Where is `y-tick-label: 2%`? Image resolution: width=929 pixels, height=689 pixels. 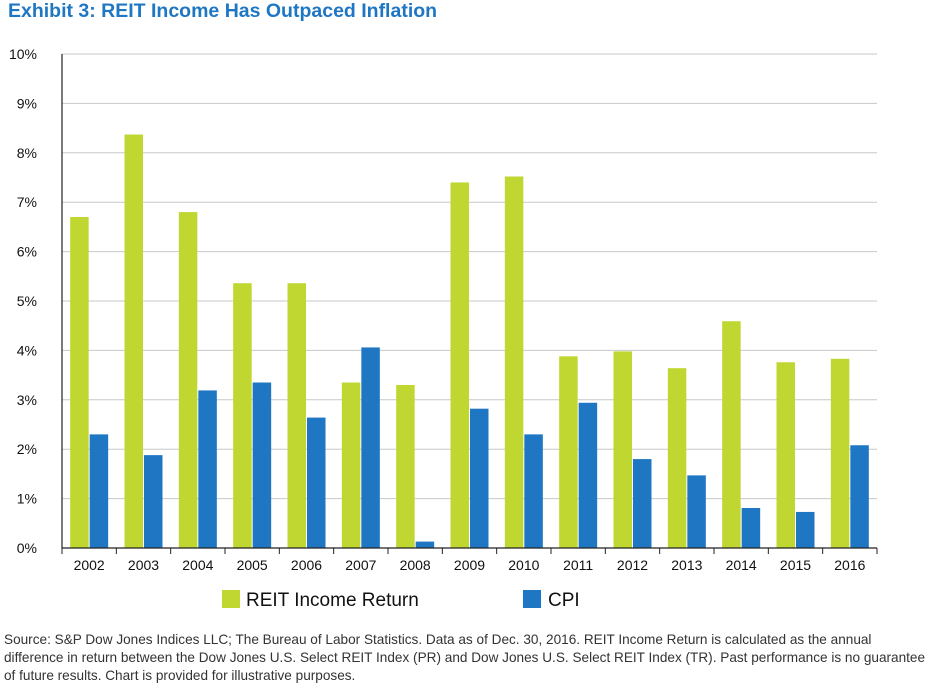 y-tick-label: 2% is located at coordinates (27, 449).